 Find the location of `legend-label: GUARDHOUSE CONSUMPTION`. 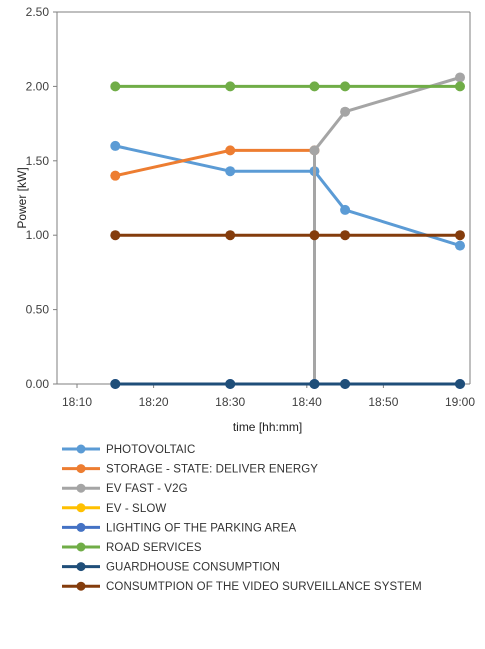

legend-label: GUARDHOUSE CONSUMPTION is located at coordinates (193, 568).